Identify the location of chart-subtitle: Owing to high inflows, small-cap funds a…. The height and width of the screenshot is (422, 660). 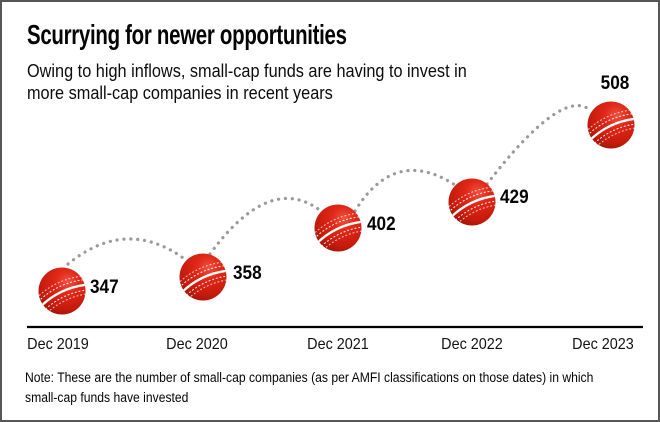
(247, 82).